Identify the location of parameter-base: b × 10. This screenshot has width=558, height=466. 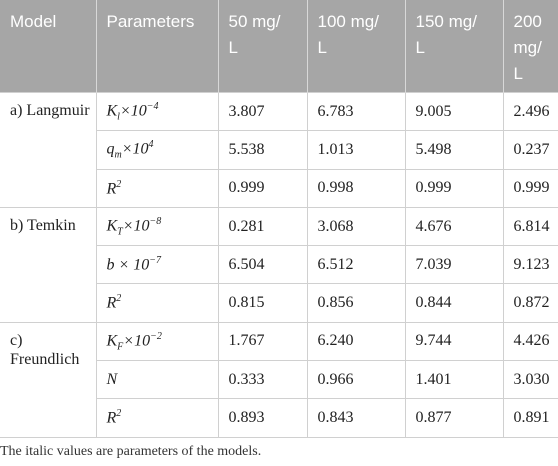
(128, 265).